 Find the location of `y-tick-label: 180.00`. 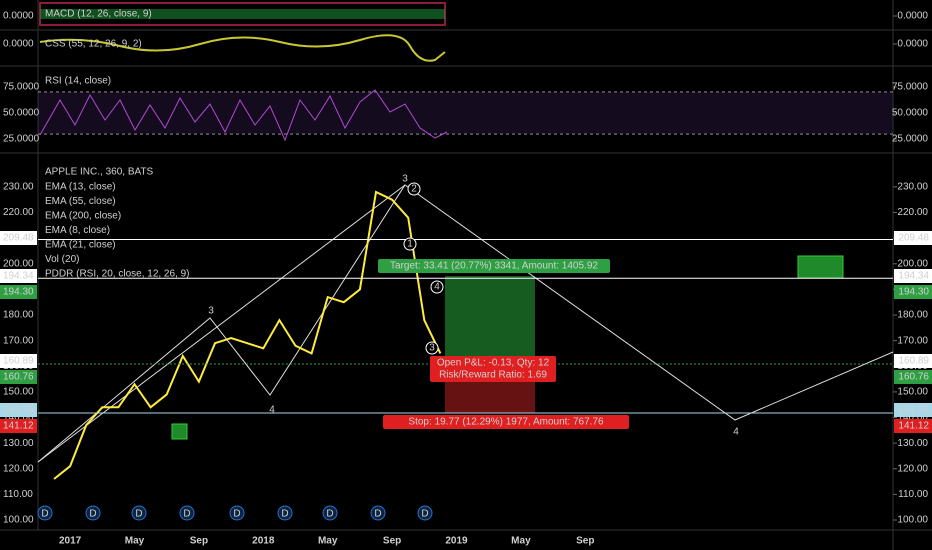

y-tick-label: 180.00 is located at coordinates (912, 315).